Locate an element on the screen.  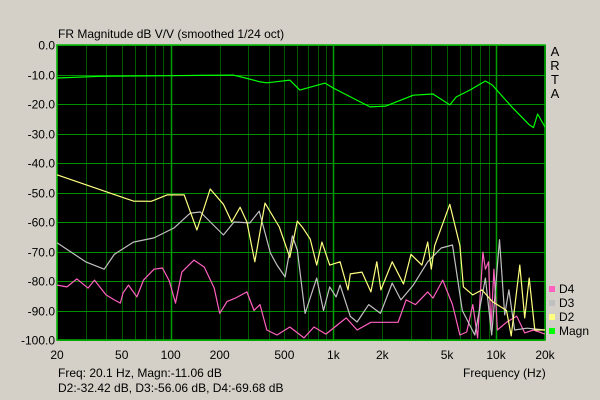
cursor-readout-line2: D2:-32.42 dB, D3:-56.06 dB, D4:-69.68 dB is located at coordinates (171, 388).